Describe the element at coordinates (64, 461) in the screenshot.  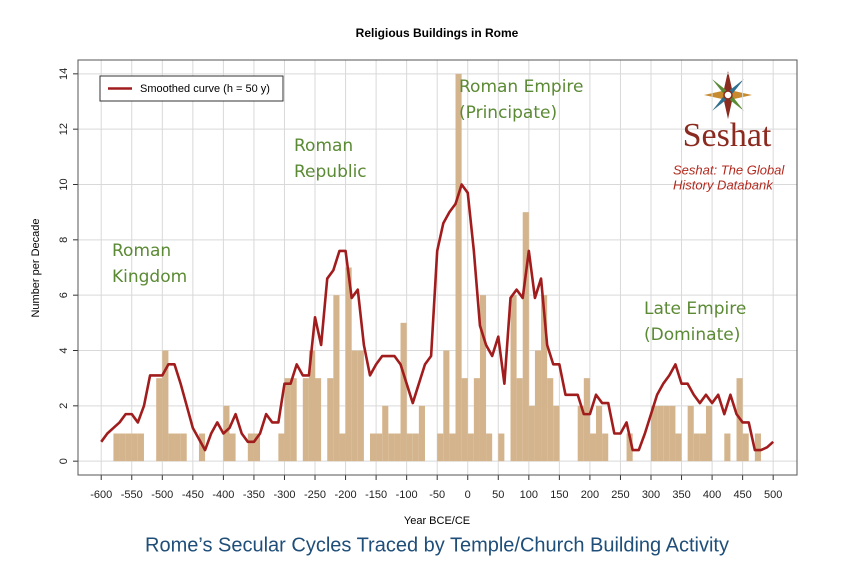
I see `y-tick-label: 0` at that location.